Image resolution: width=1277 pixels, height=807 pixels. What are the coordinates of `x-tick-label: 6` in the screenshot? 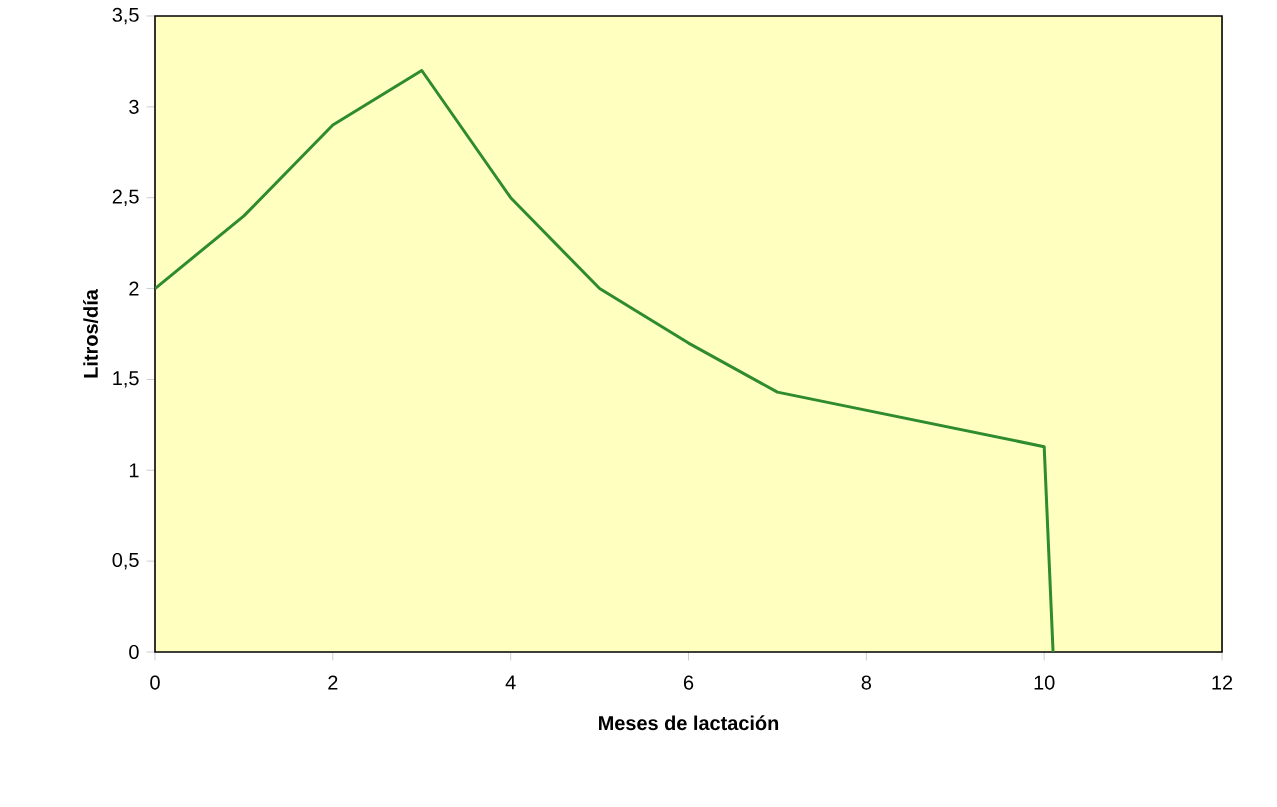 It's located at (688, 682).